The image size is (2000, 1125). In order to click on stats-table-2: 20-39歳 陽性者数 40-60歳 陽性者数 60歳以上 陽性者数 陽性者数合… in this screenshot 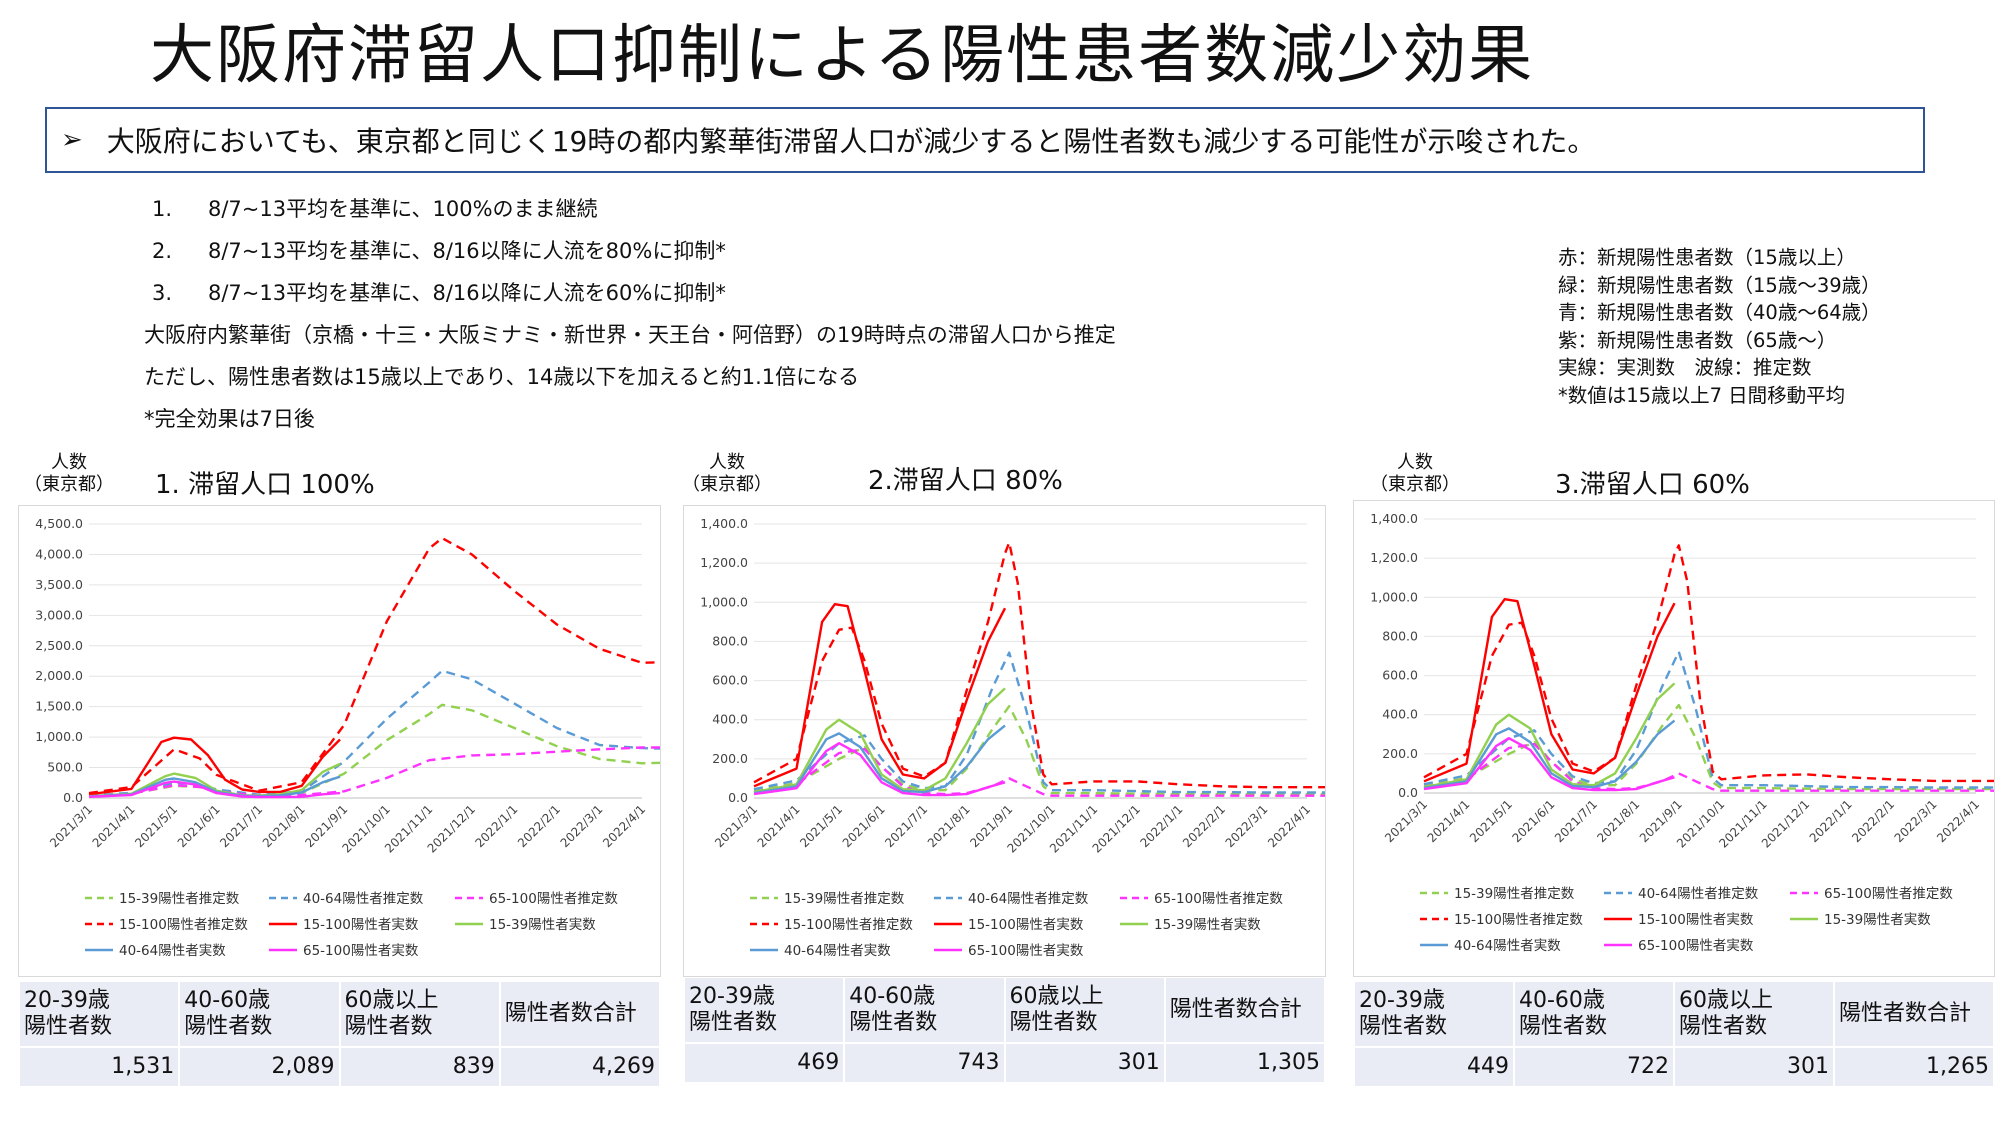, I will do `click(1004, 1030)`.